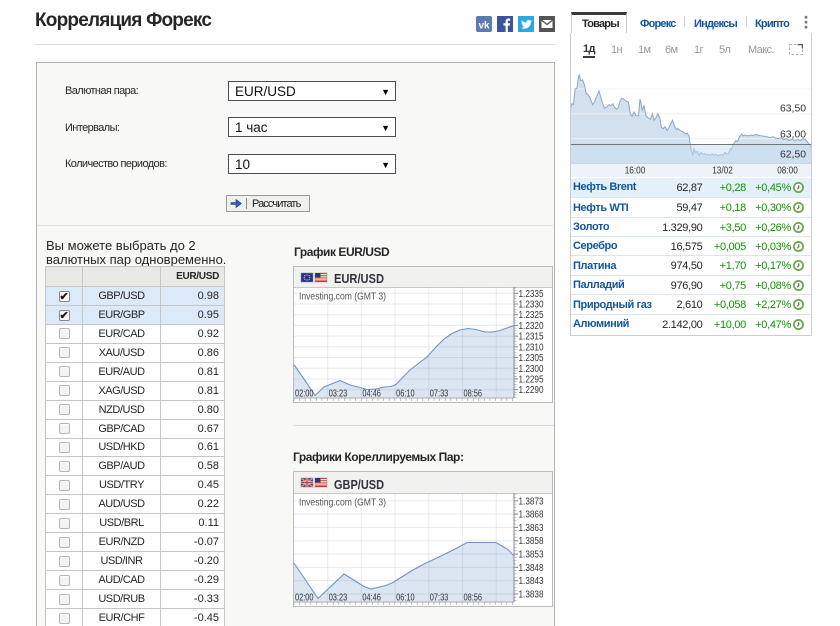  I want to click on svg-text: 62,50, so click(793, 155).